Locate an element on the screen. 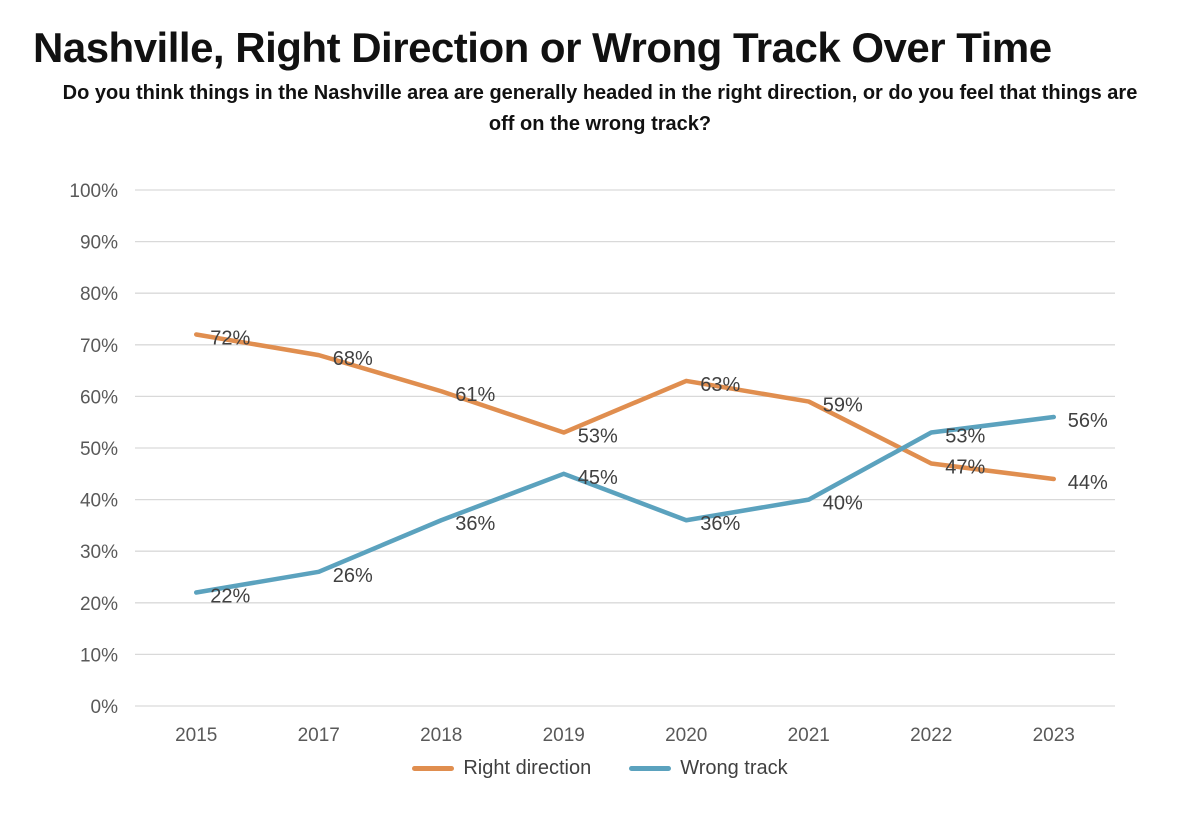 This screenshot has width=1200, height=834. x-axis-tick-label: 2015 is located at coordinates (196, 735).